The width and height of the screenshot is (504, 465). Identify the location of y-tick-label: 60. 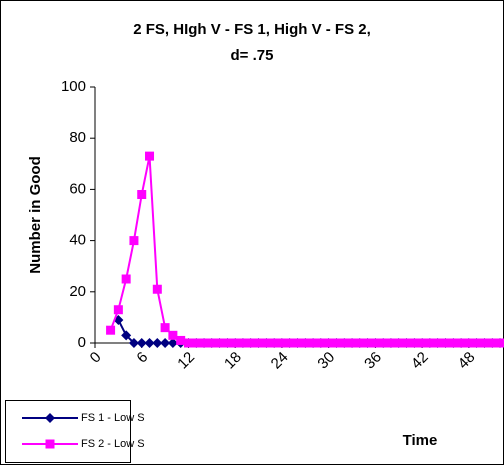
(77, 188).